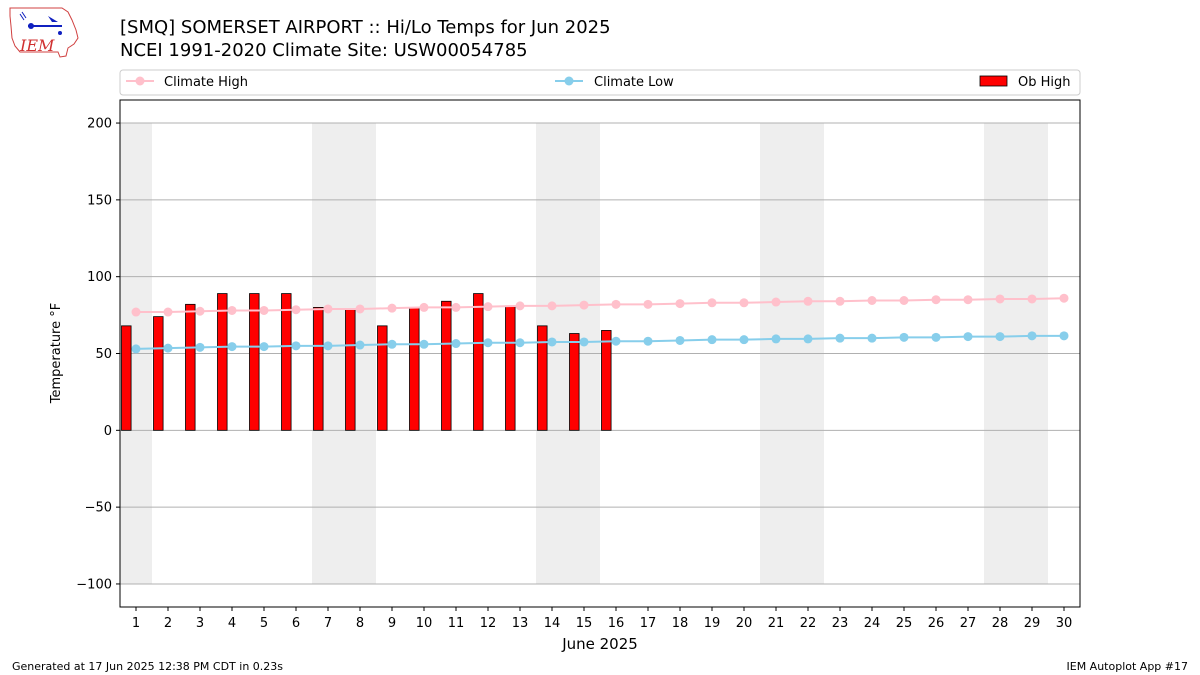 This screenshot has height=675, width=1200. What do you see at coordinates (599, 644) in the screenshot?
I see `x-axis-label: June 2025` at bounding box center [599, 644].